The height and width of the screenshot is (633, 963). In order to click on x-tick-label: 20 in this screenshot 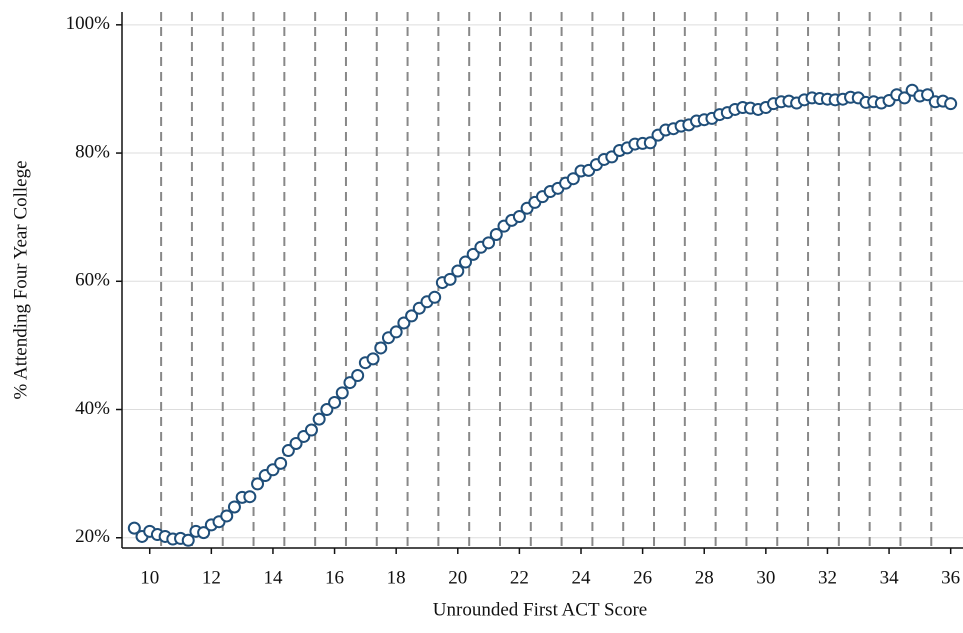, I will do `click(457, 577)`.